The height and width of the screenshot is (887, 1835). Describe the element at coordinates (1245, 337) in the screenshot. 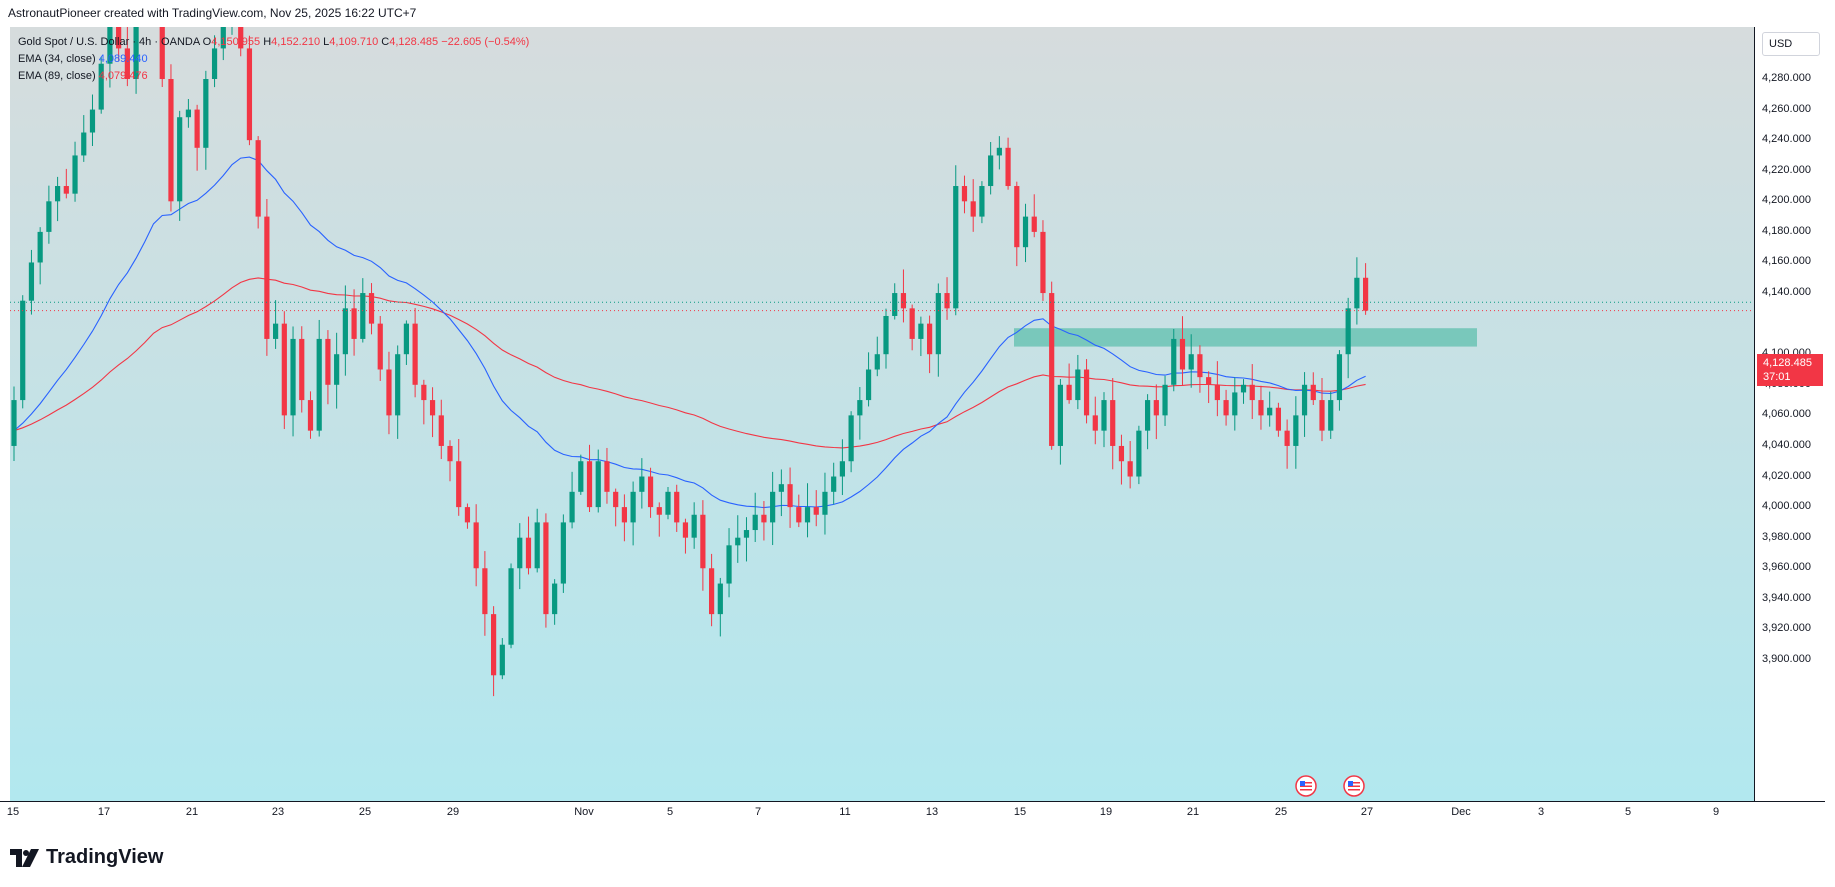

I see `supply-zone` at that location.